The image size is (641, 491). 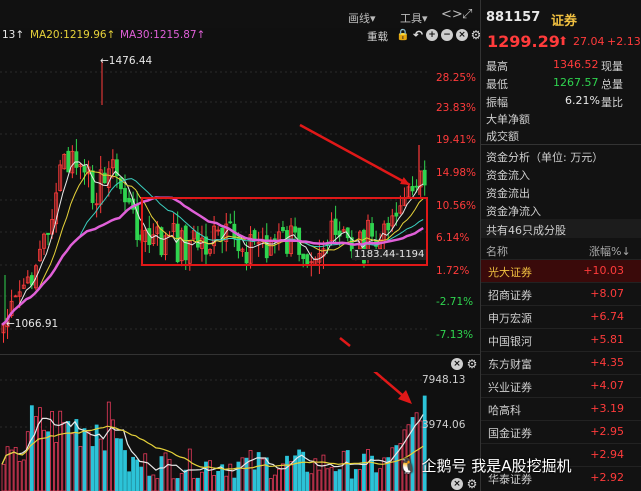 What do you see at coordinates (476, 35) in the screenshot?
I see `gear-icon: ⚙` at bounding box center [476, 35].